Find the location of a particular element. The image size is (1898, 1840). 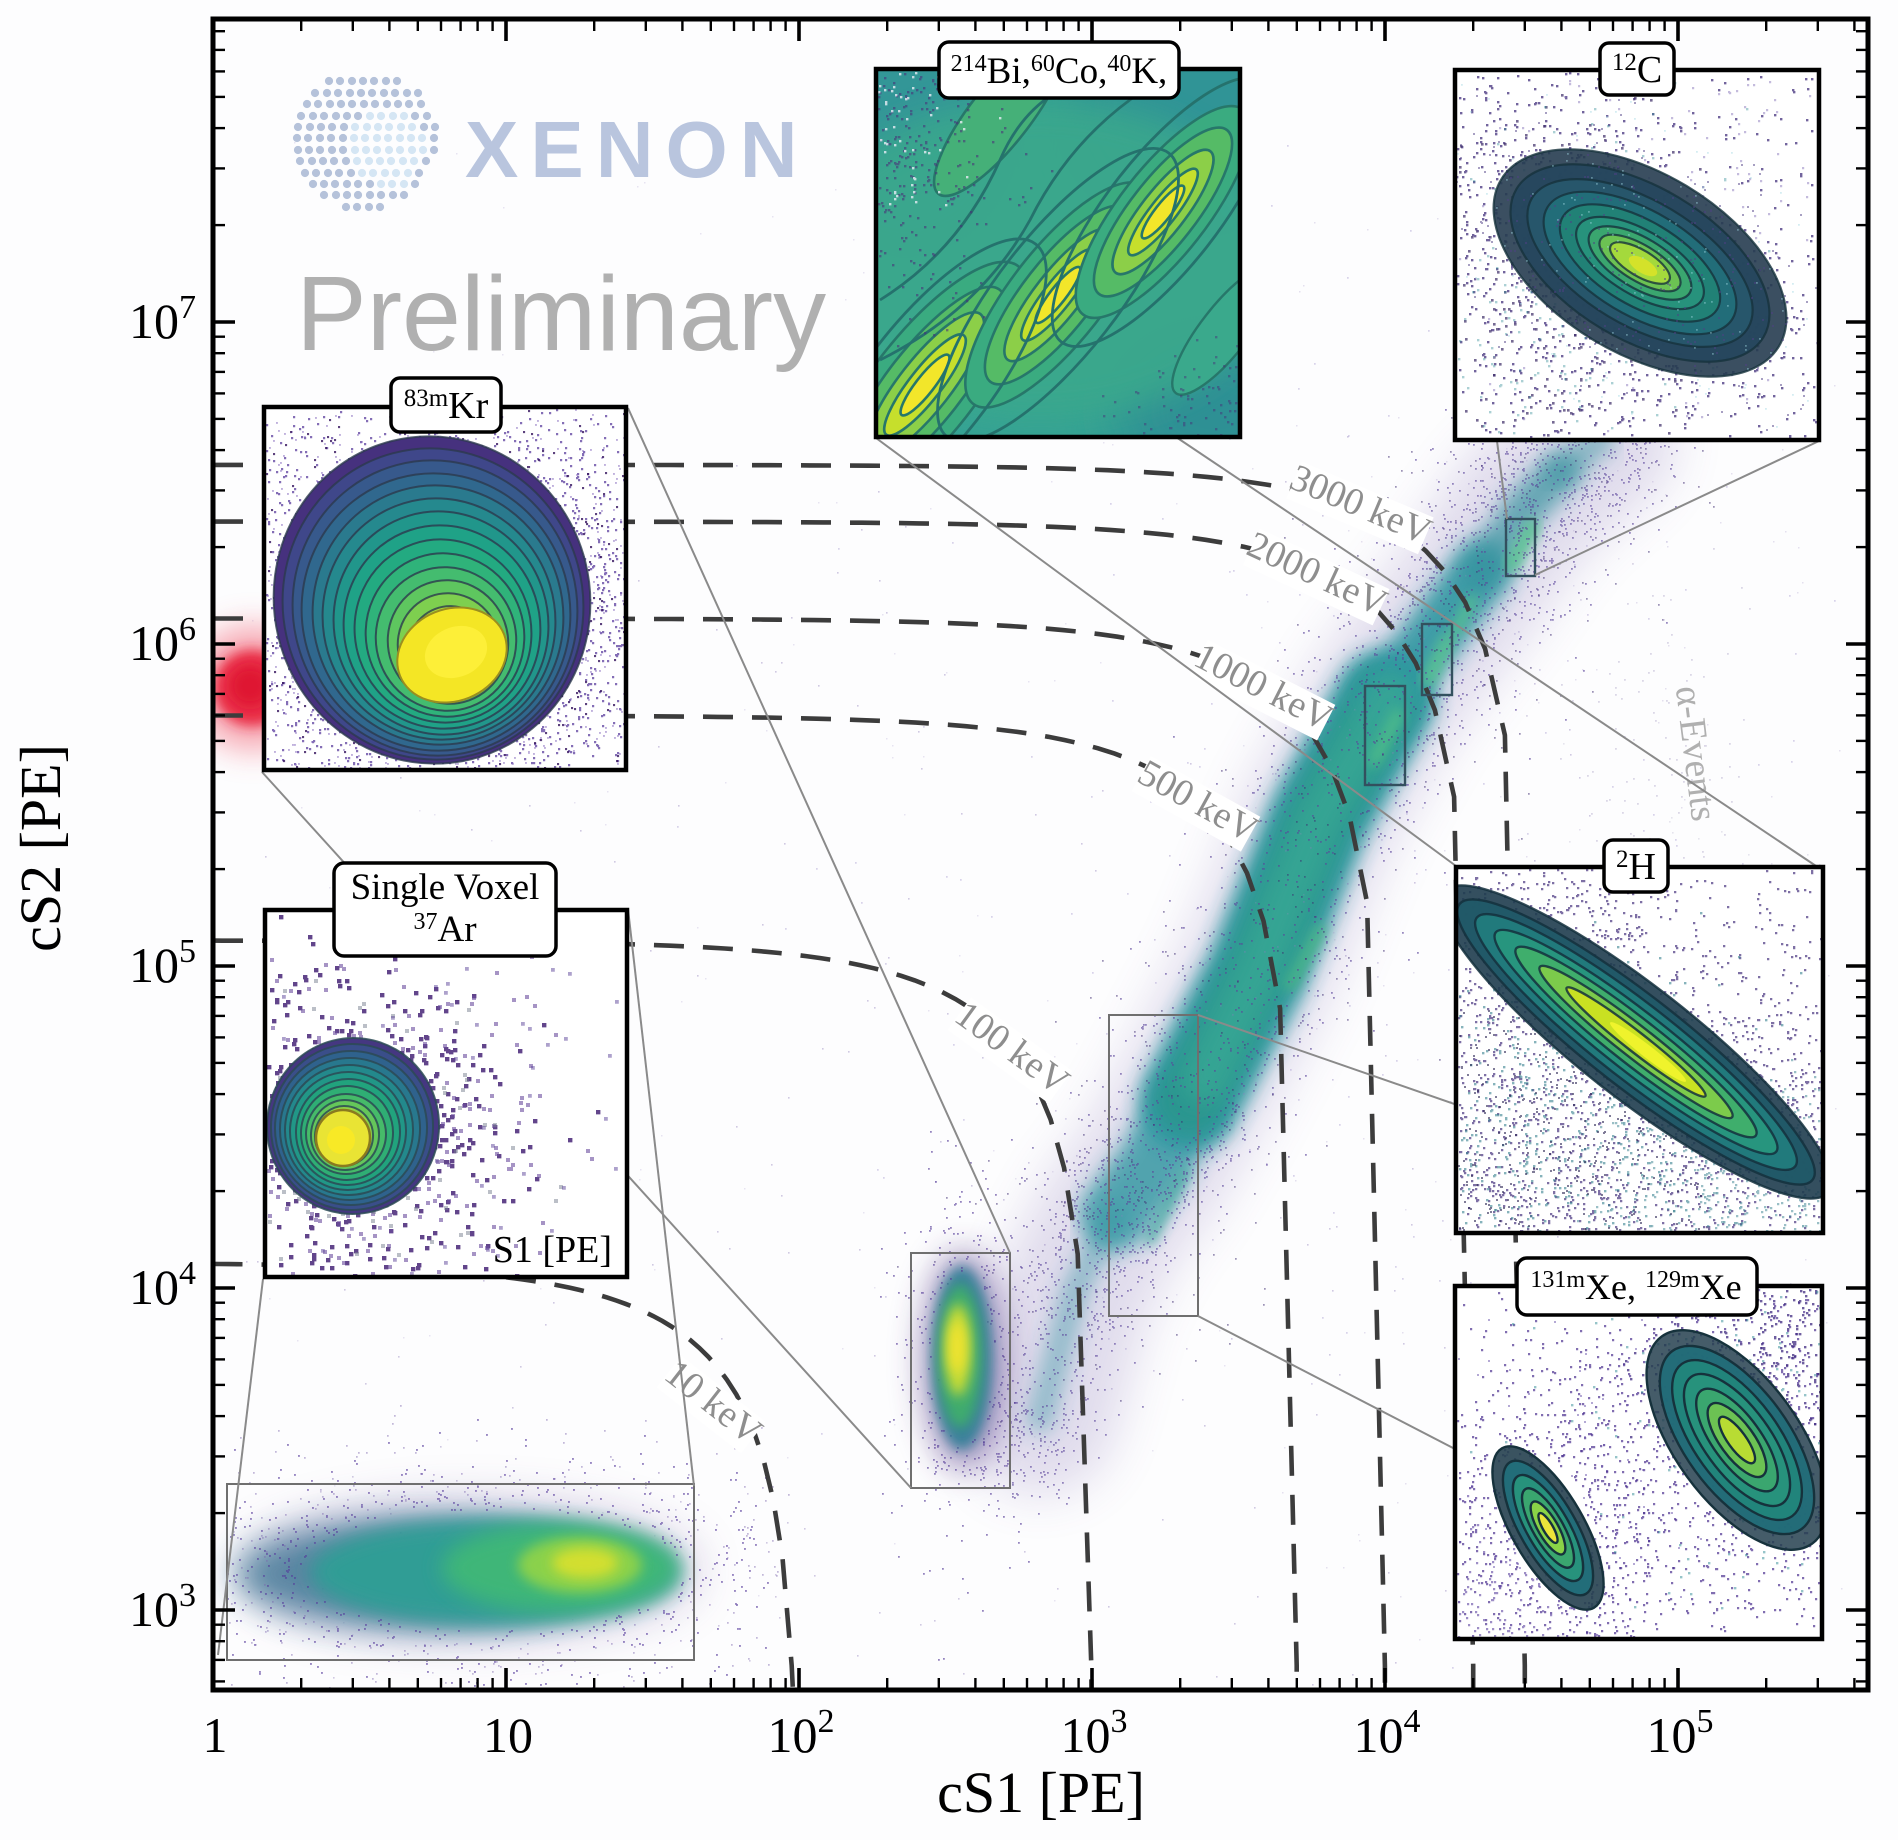

svg-text: 1 is located at coordinates (215, 1735).